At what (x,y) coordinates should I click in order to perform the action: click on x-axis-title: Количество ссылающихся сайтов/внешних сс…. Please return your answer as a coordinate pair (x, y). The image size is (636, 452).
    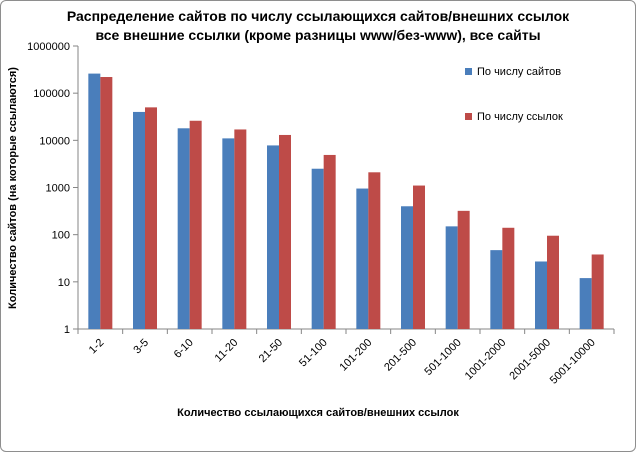
    Looking at the image, I should click on (318, 413).